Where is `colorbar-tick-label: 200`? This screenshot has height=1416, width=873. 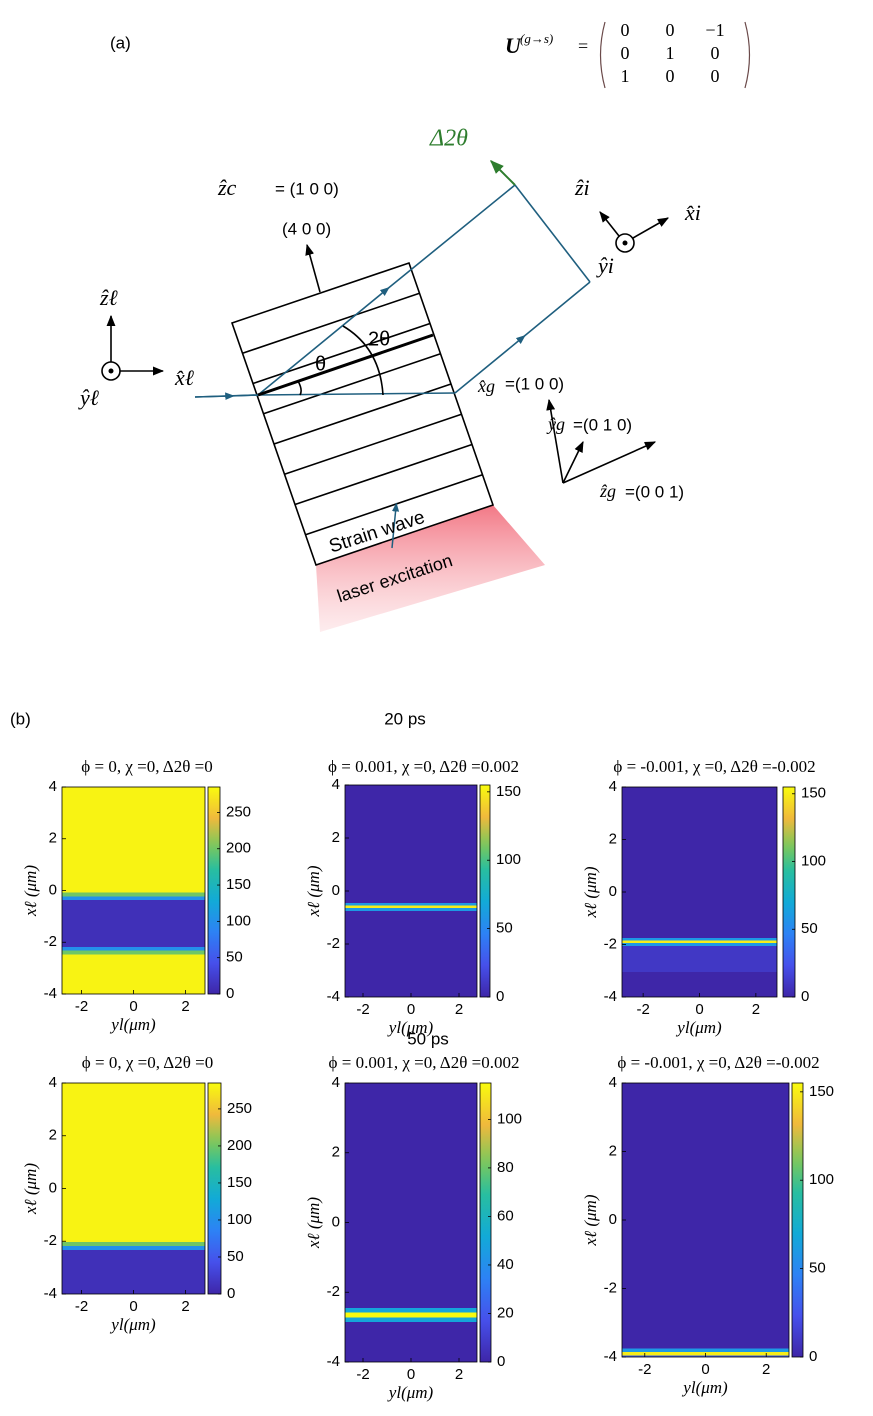 colorbar-tick-label: 200 is located at coordinates (238, 848).